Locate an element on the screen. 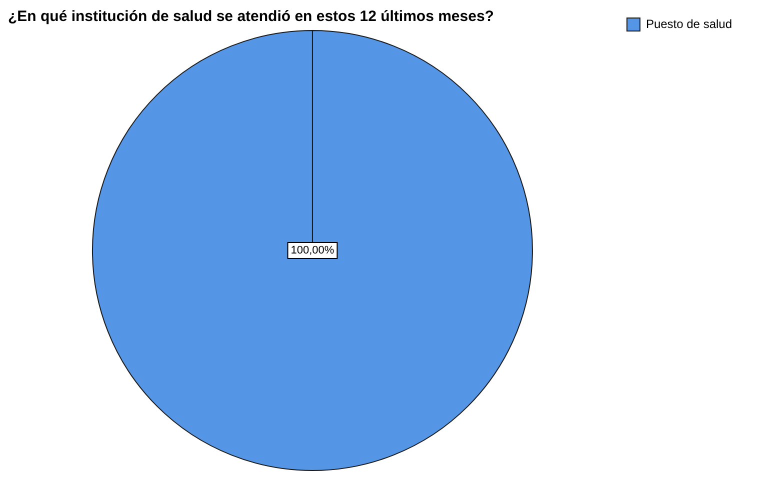  data-label: 100,00% is located at coordinates (312, 250).